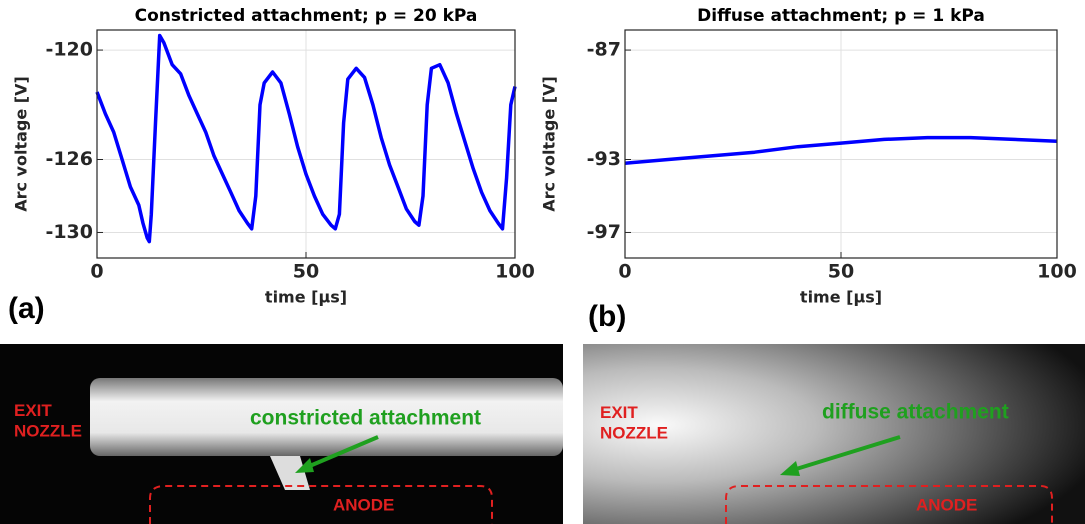  I want to click on attachment-spot, so click(290, 473).